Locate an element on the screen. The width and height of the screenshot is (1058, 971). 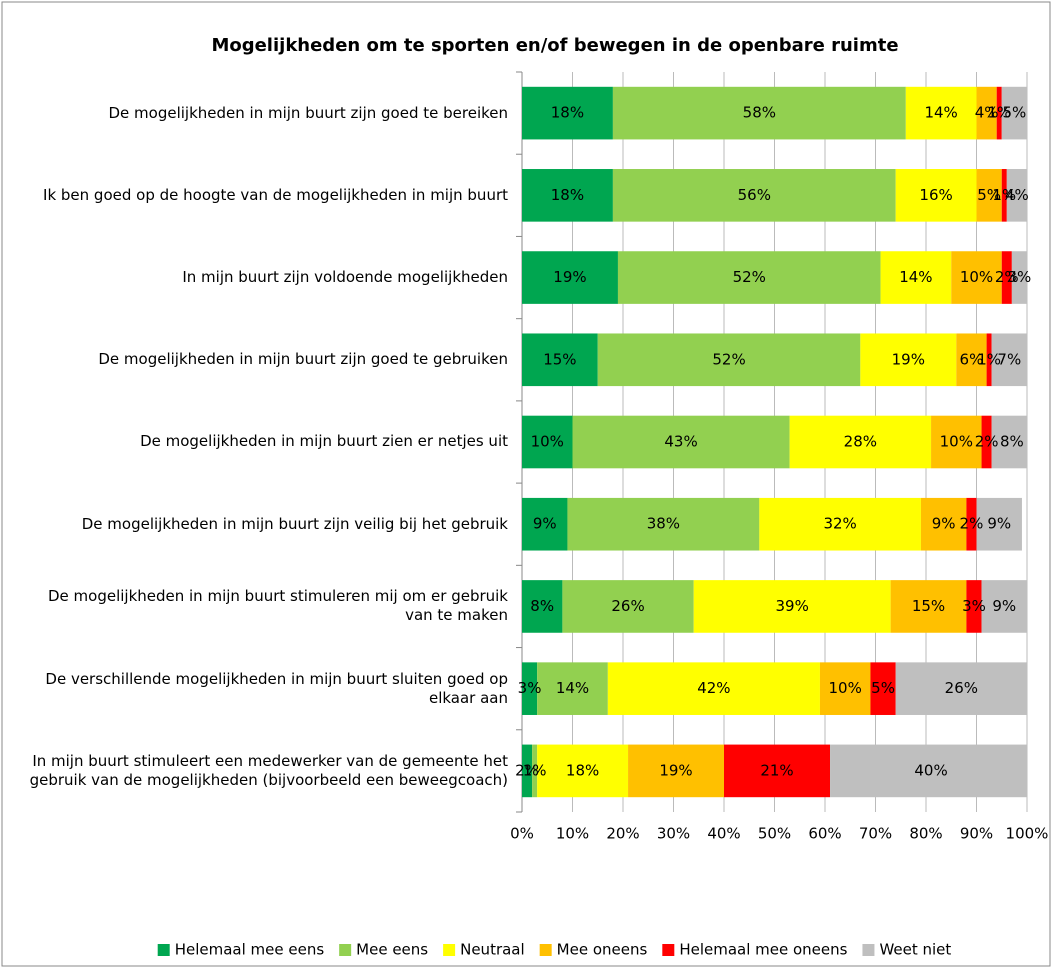
data-label: 1% is located at coordinates (999, 113).